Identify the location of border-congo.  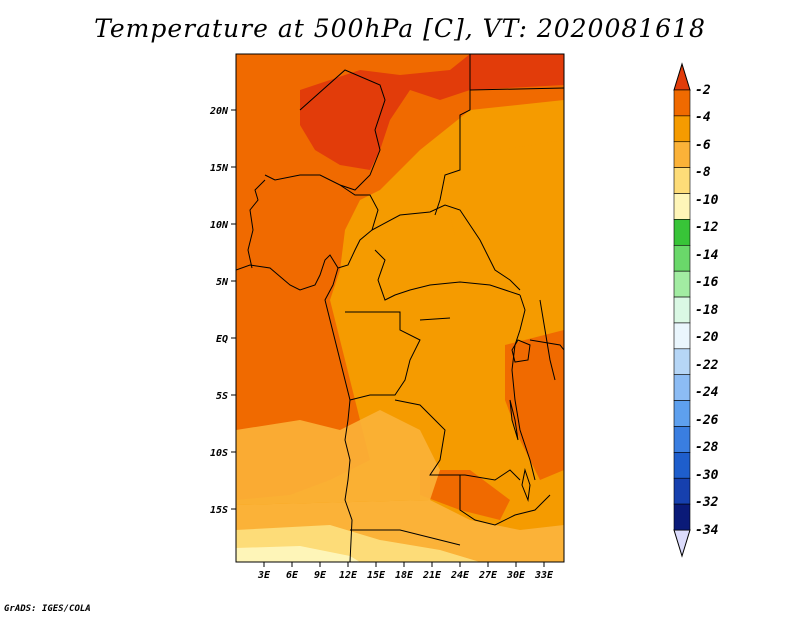
(383, 356).